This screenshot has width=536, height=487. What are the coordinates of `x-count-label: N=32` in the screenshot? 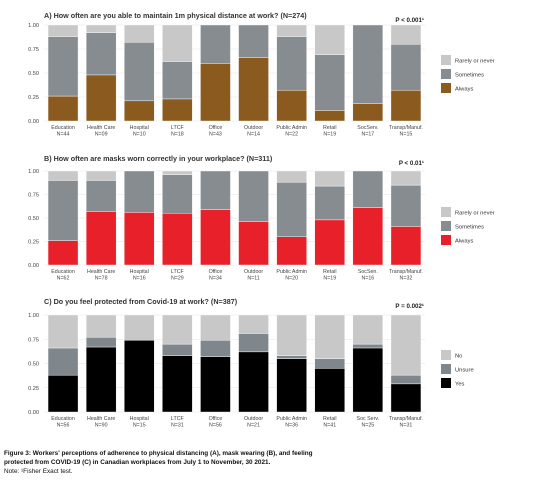 It's located at (406, 279).